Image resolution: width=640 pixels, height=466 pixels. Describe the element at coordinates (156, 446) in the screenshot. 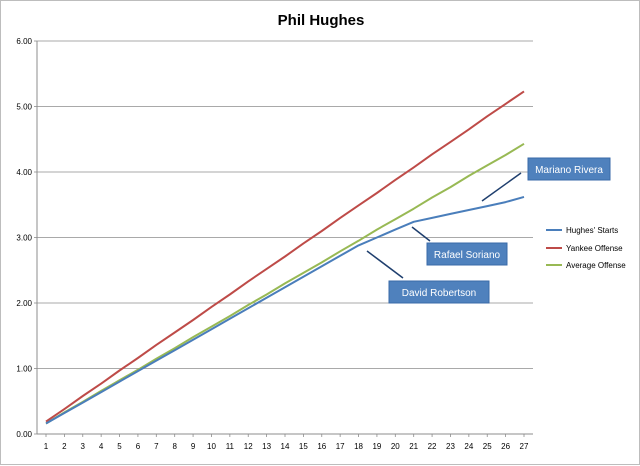

I see `x-tick-label: 7` at that location.